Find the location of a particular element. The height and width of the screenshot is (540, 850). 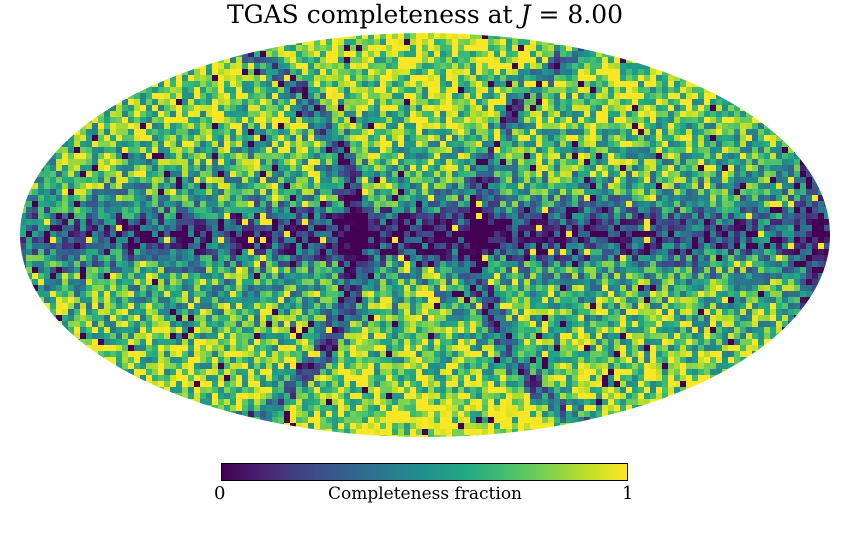

colorbar-min-label: 0 is located at coordinates (220, 493).